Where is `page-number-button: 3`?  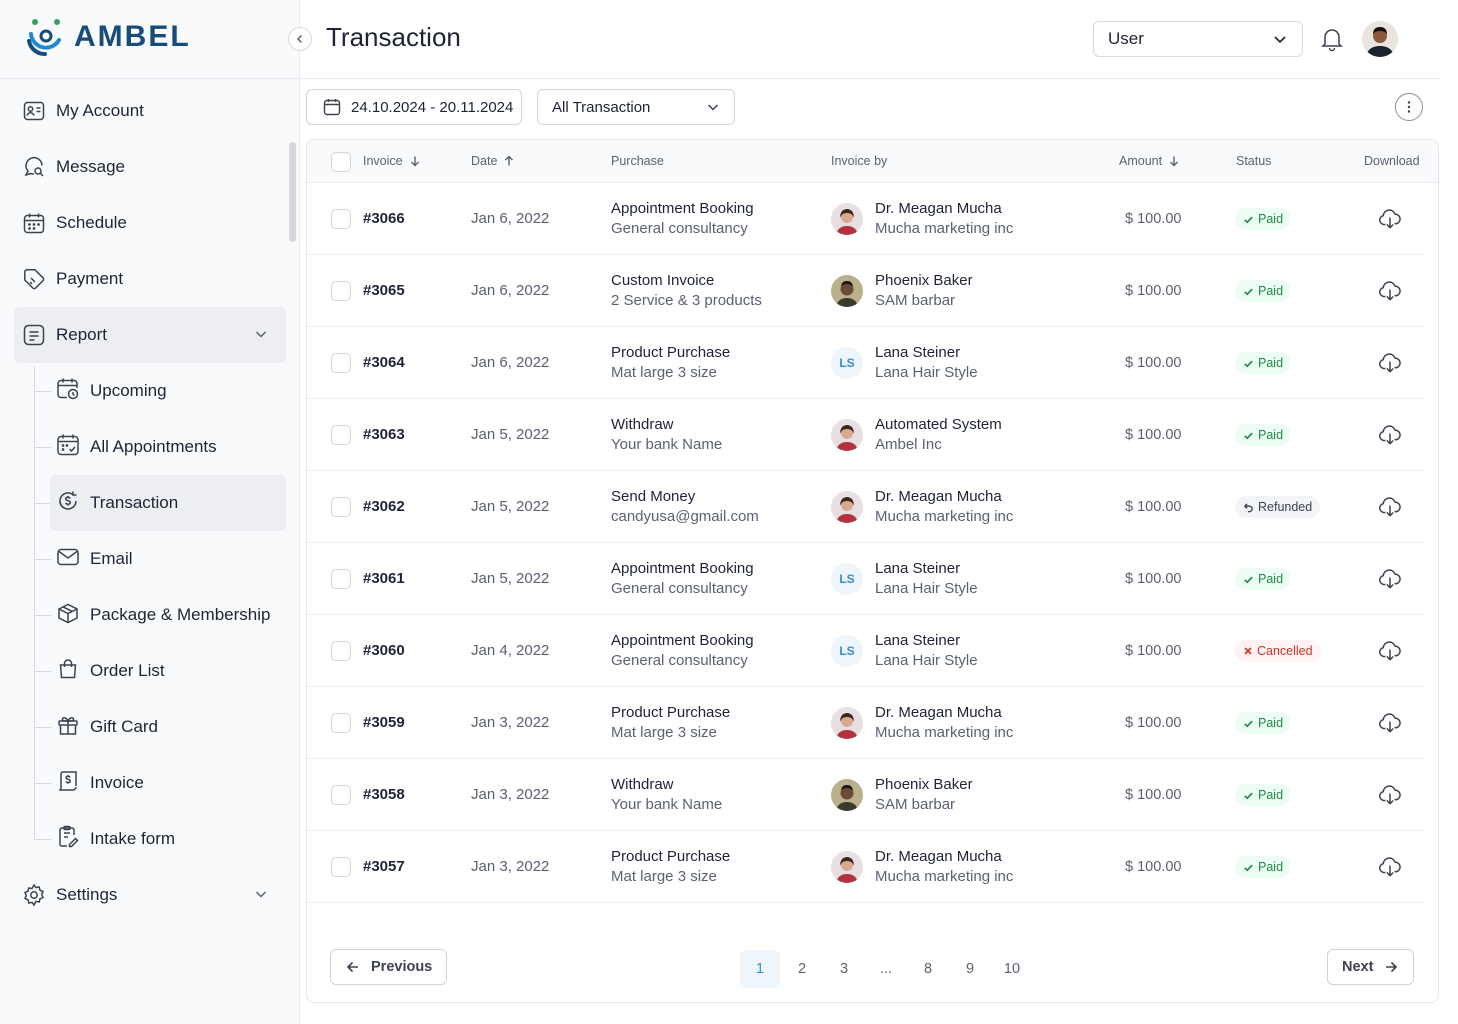
page-number-button: 3 is located at coordinates (844, 969).